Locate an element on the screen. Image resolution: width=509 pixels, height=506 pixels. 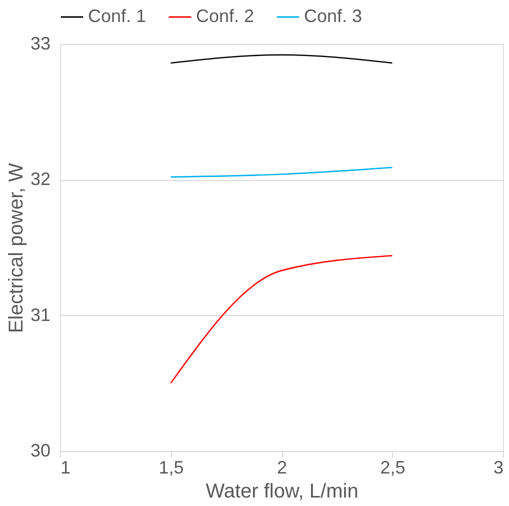
x-tick-label: 2 is located at coordinates (282, 468).